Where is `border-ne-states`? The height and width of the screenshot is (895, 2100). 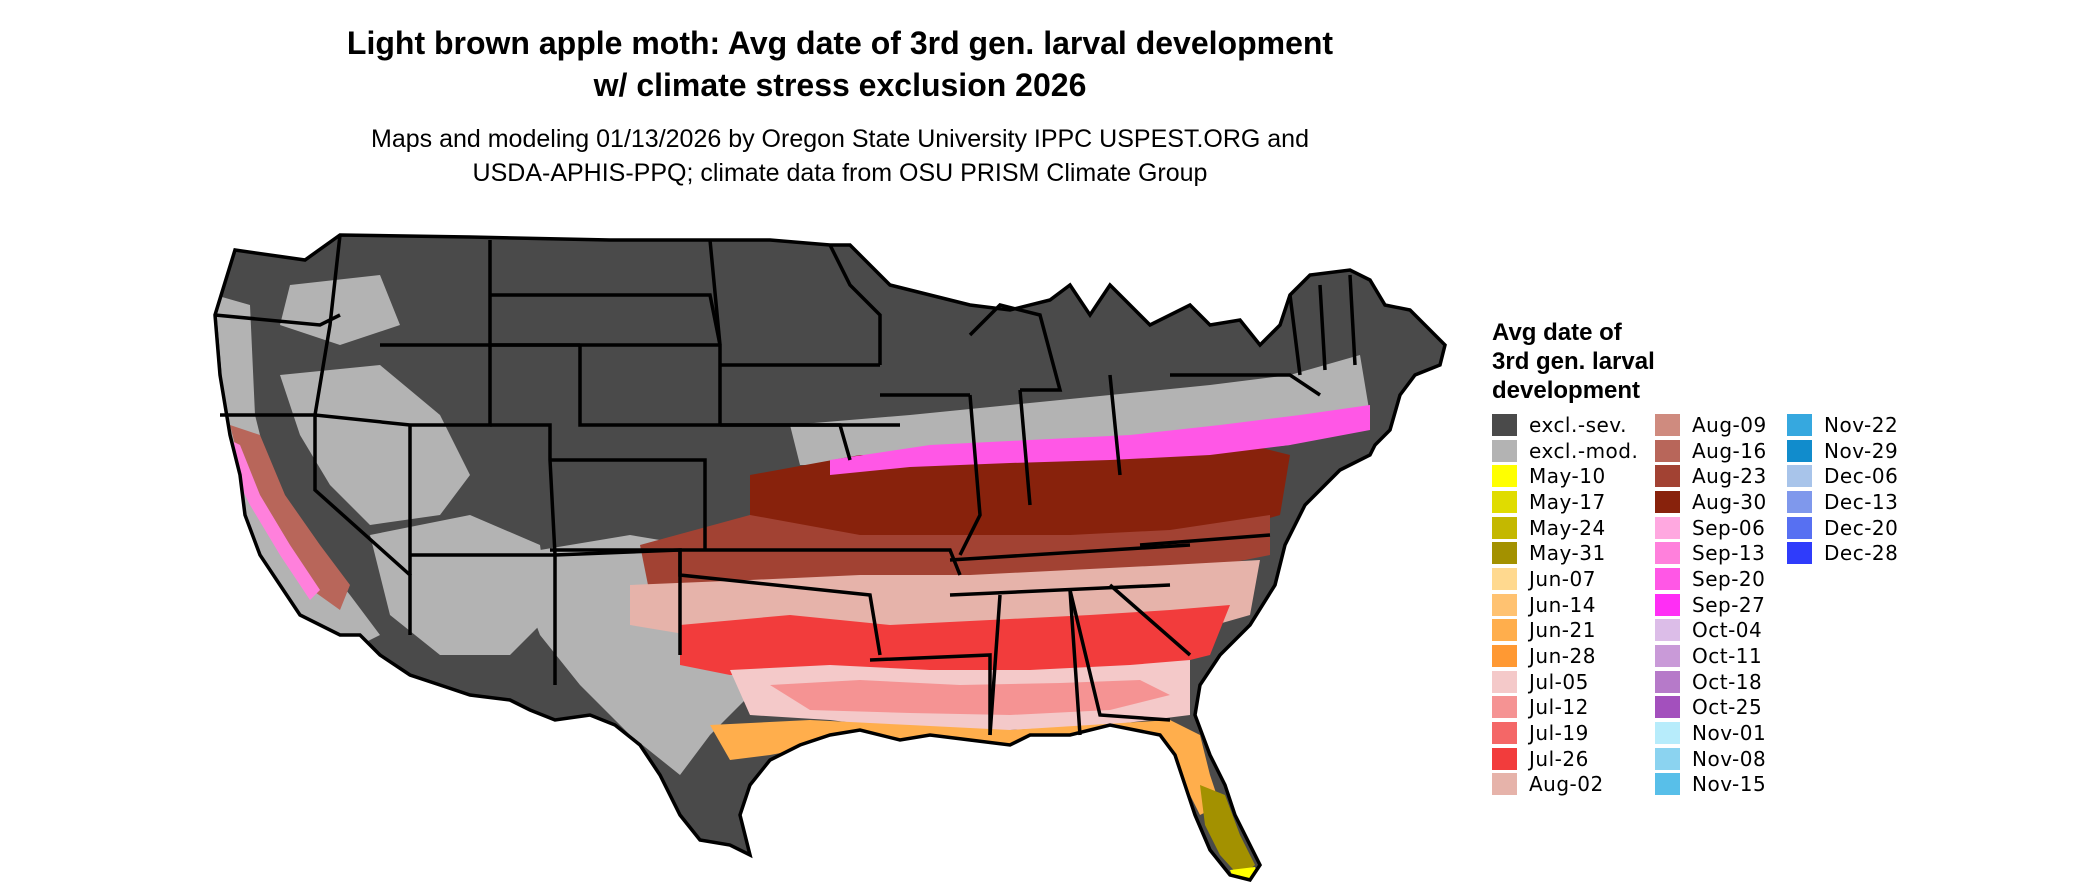 border-ne-states is located at coordinates (1322, 325).